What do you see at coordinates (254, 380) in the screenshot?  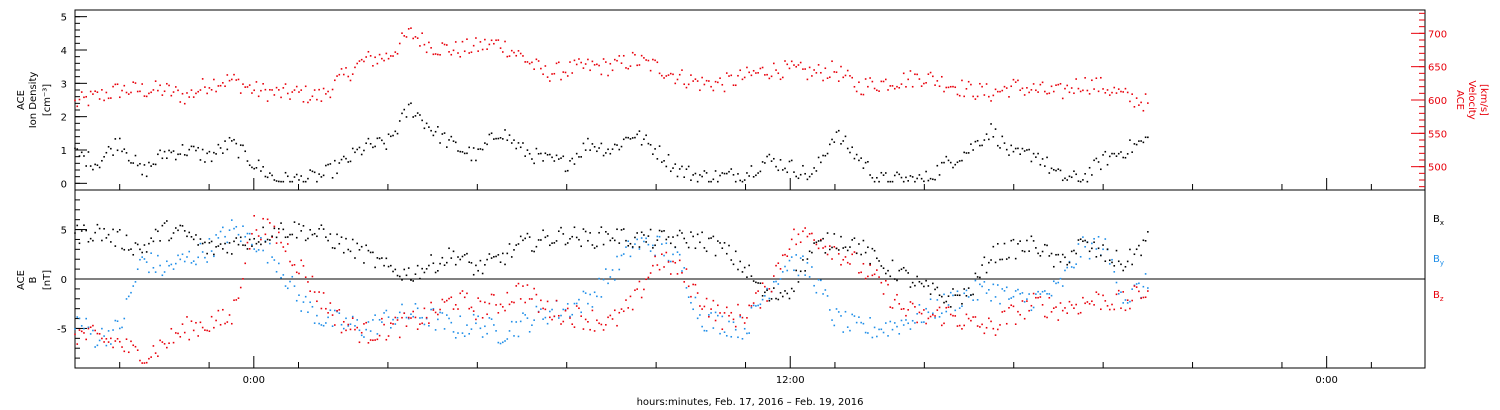 I see `x-tick-label: 0:00` at bounding box center [254, 380].